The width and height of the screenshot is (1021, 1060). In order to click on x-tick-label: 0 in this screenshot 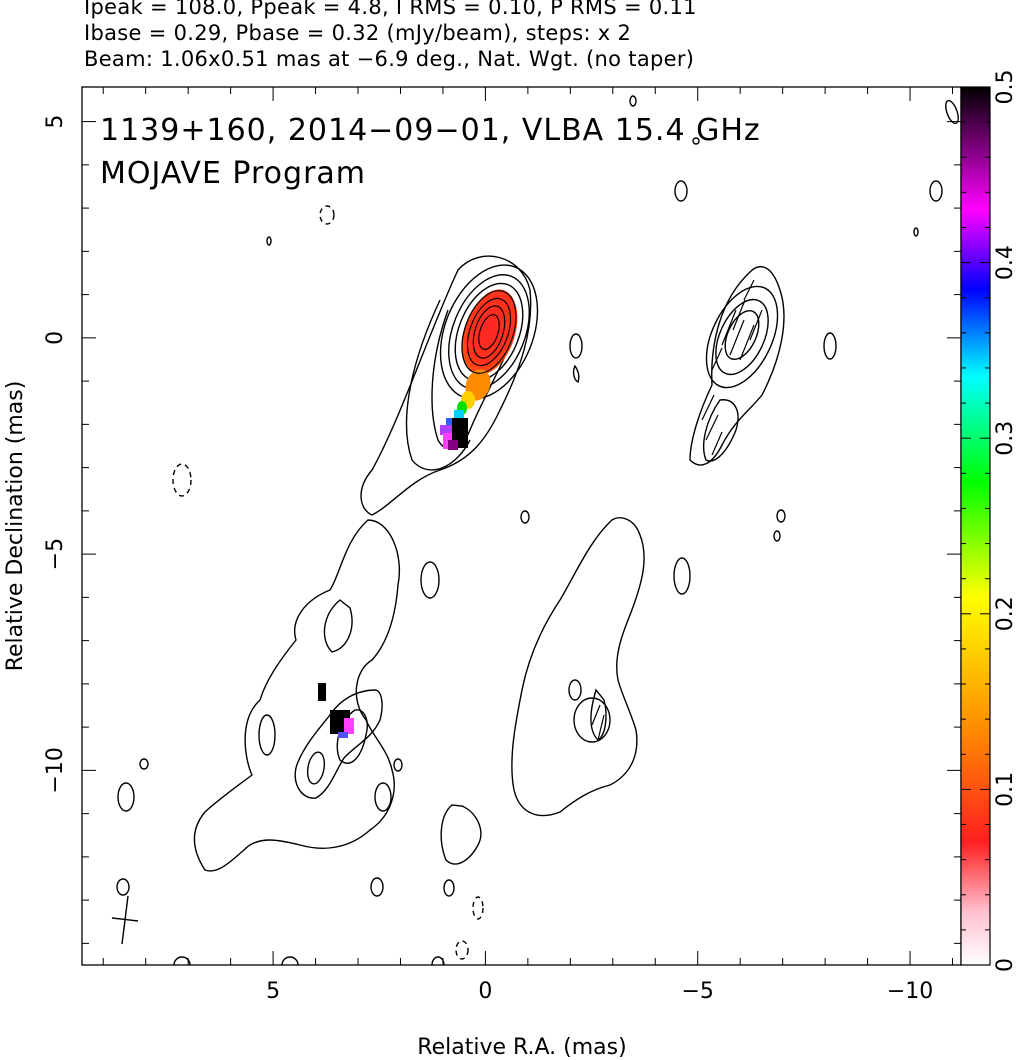, I will do `click(485, 991)`.